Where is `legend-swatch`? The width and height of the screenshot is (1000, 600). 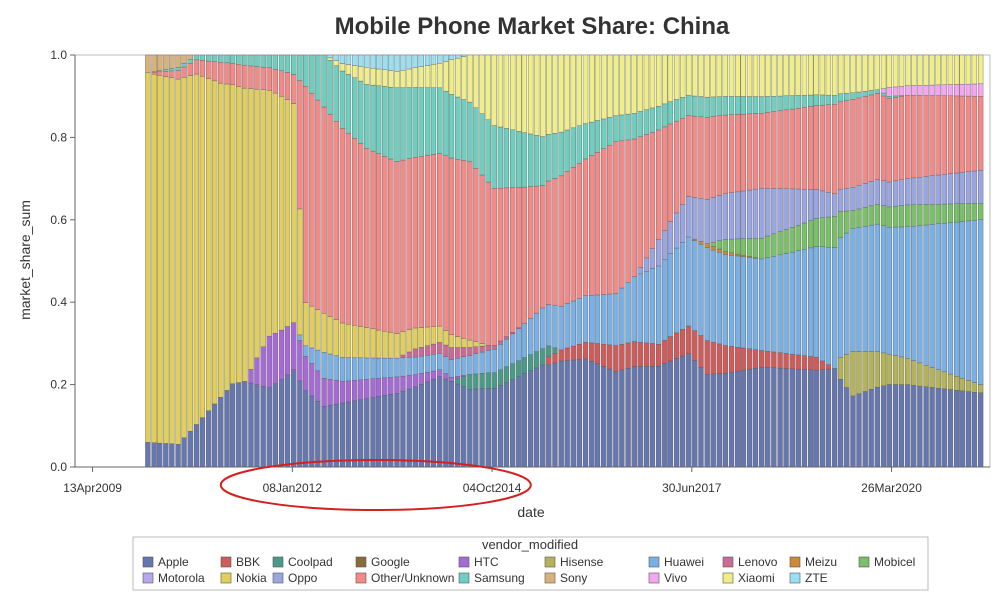
legend-swatch is located at coordinates (795, 562).